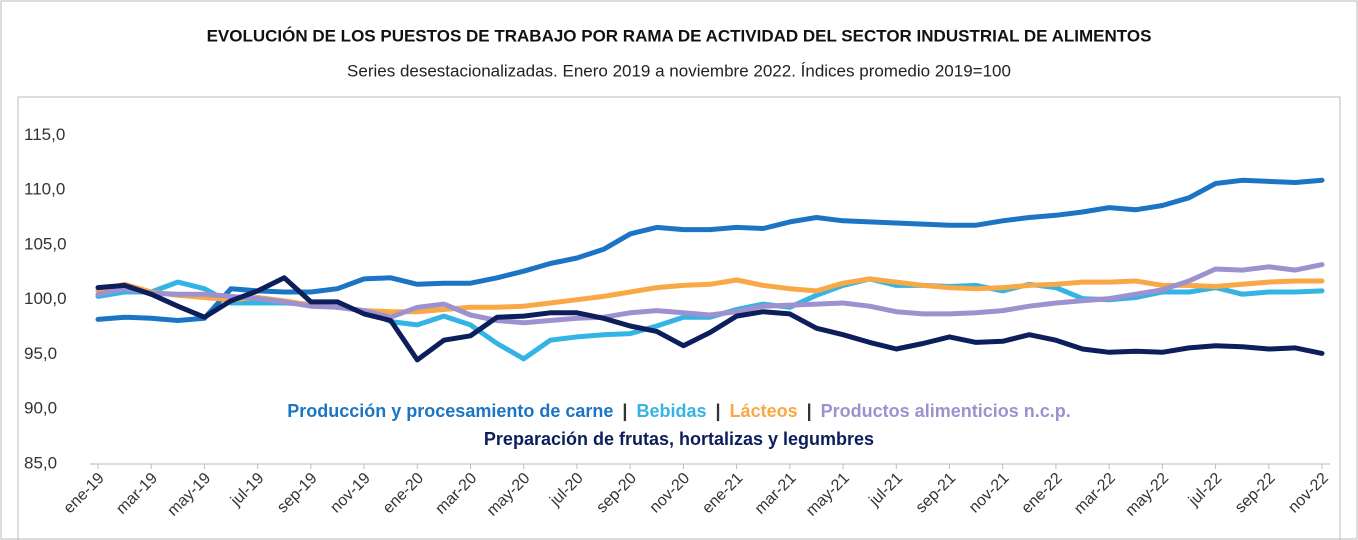  I want to click on legend-entry: Lácteos, so click(764, 411).